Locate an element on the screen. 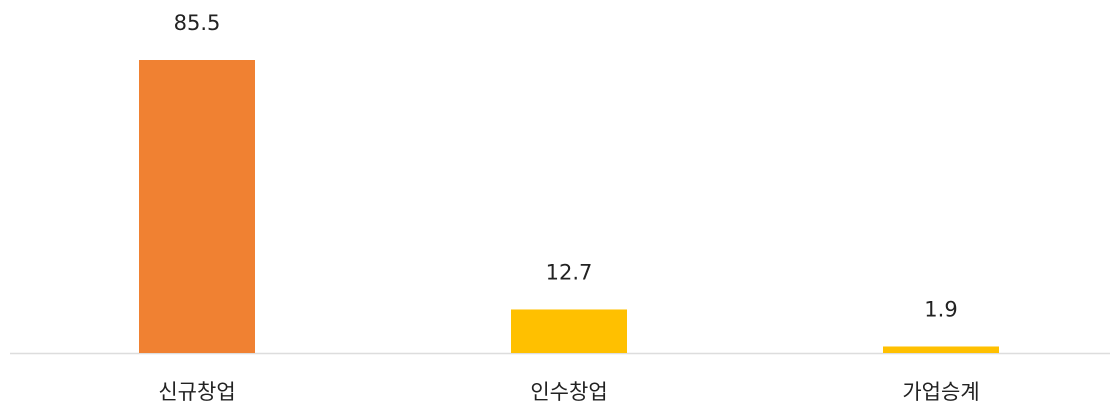 This screenshot has height=410, width=1120. value-label: 12.7 is located at coordinates (569, 272).